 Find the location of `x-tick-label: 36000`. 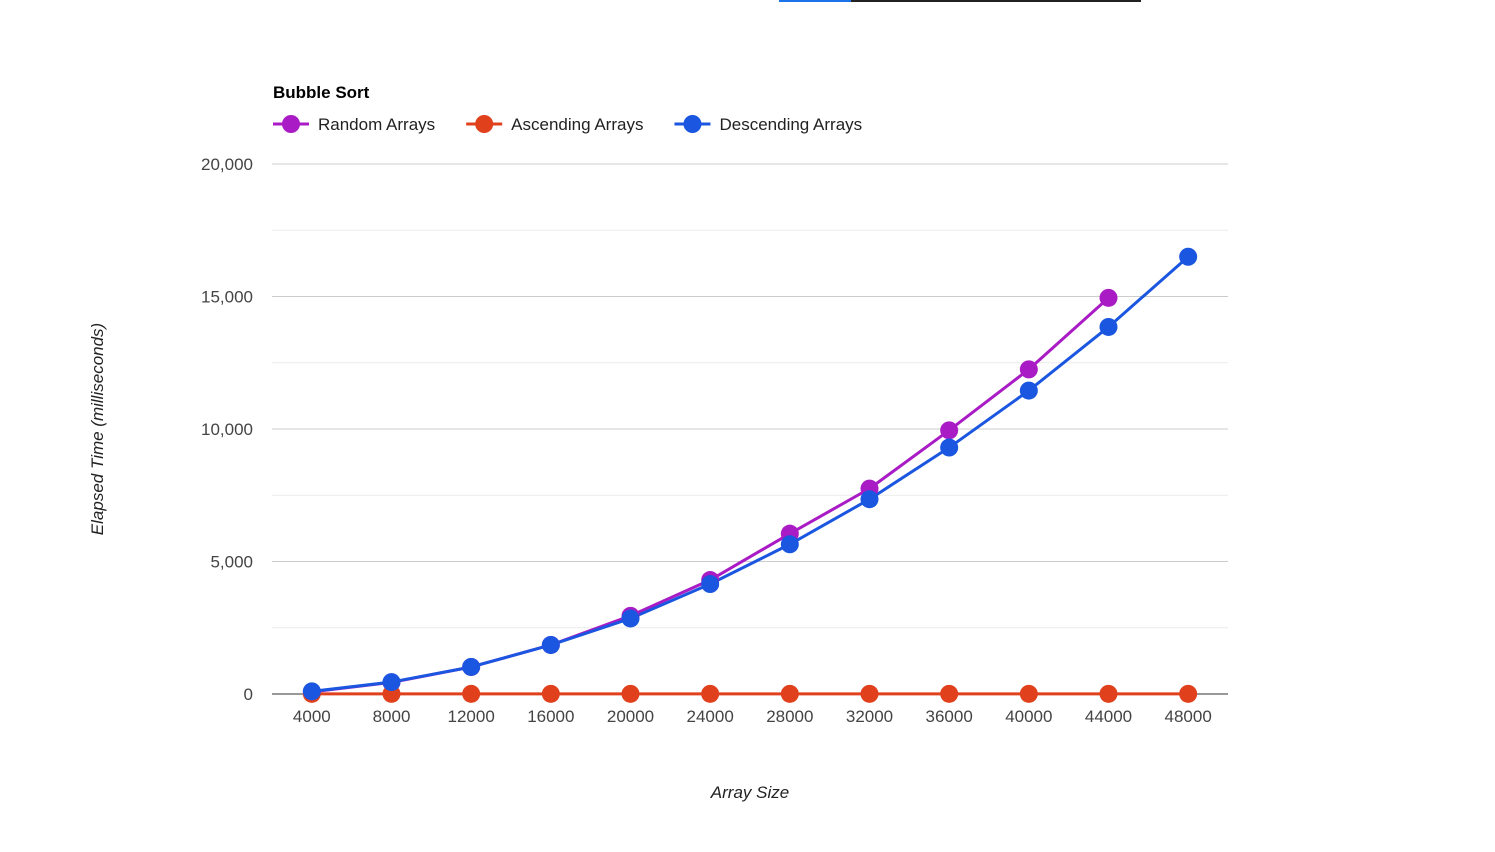

x-tick-label: 36000 is located at coordinates (949, 716).